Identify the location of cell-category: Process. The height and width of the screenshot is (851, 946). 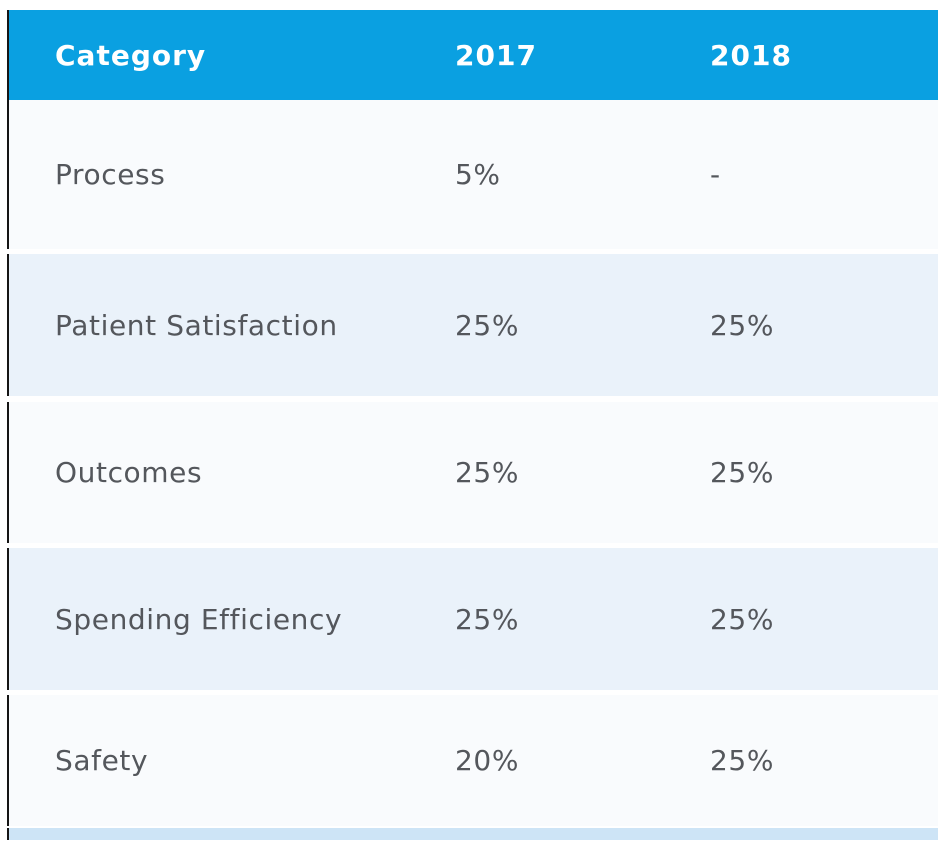
(110, 174).